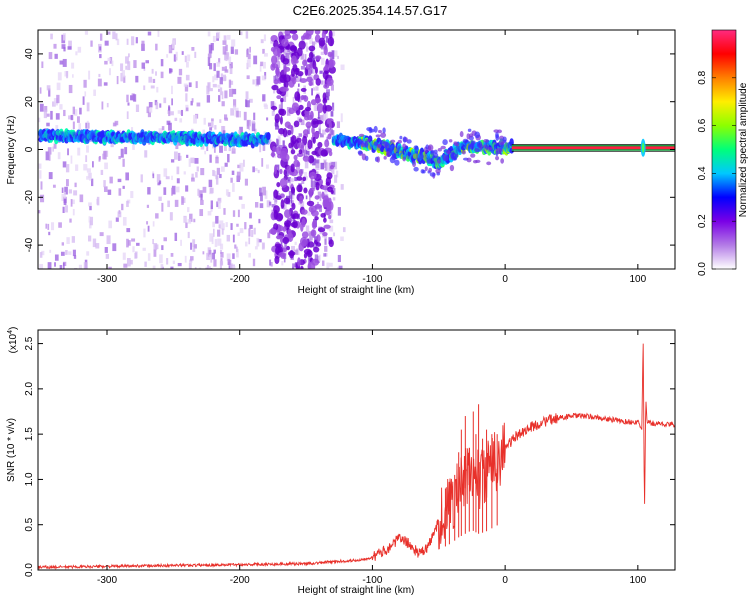 The width and height of the screenshot is (750, 600). I want to click on spectrogram-x-tick-label: 100, so click(637, 279).